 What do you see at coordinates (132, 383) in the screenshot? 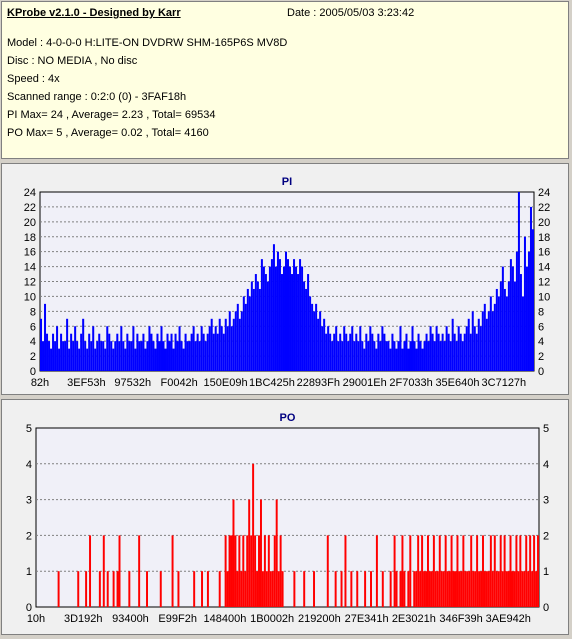
I see `pi-xtick: 97532h` at bounding box center [132, 383].